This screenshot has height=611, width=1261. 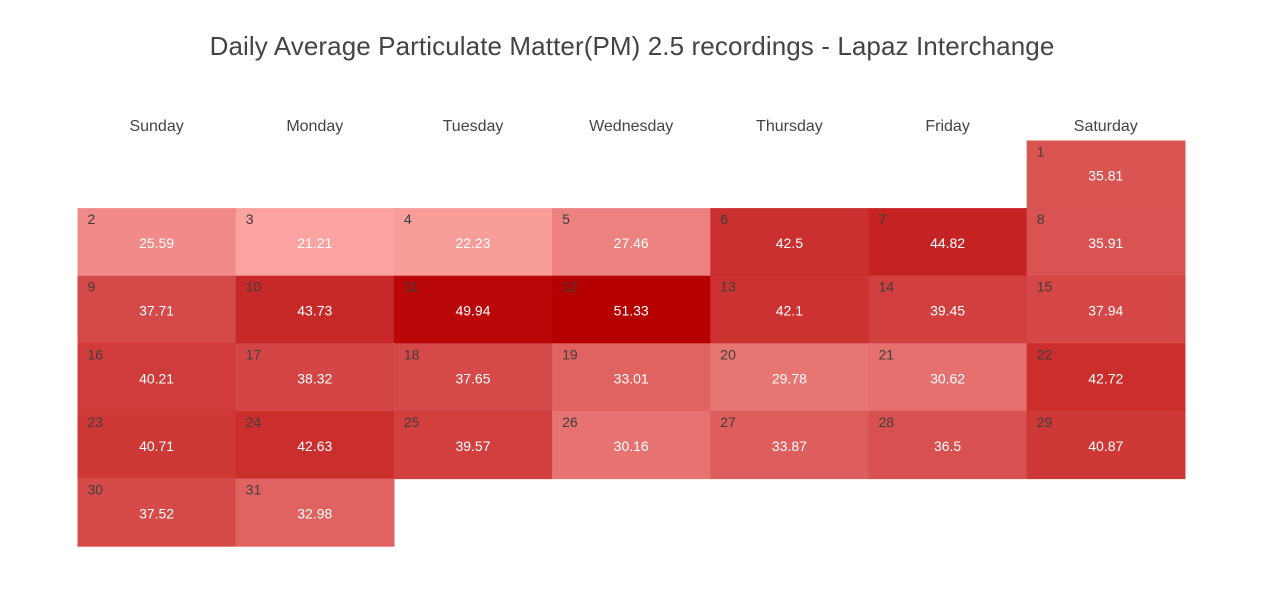 I want to click on heatmap-cell: 13 42.1, so click(x=790, y=309).